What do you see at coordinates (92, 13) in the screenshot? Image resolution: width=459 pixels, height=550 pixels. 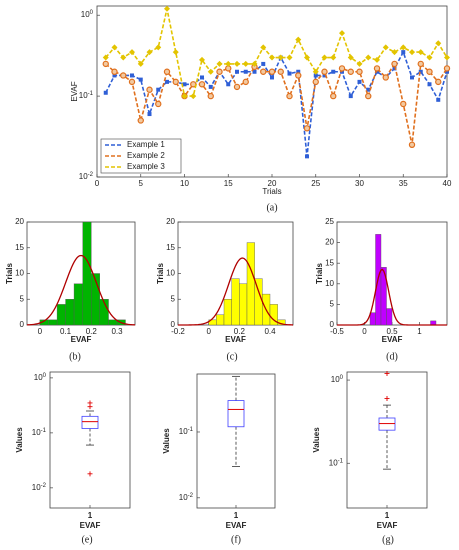 I see `tick-exponent: 0` at bounding box center [92, 13].